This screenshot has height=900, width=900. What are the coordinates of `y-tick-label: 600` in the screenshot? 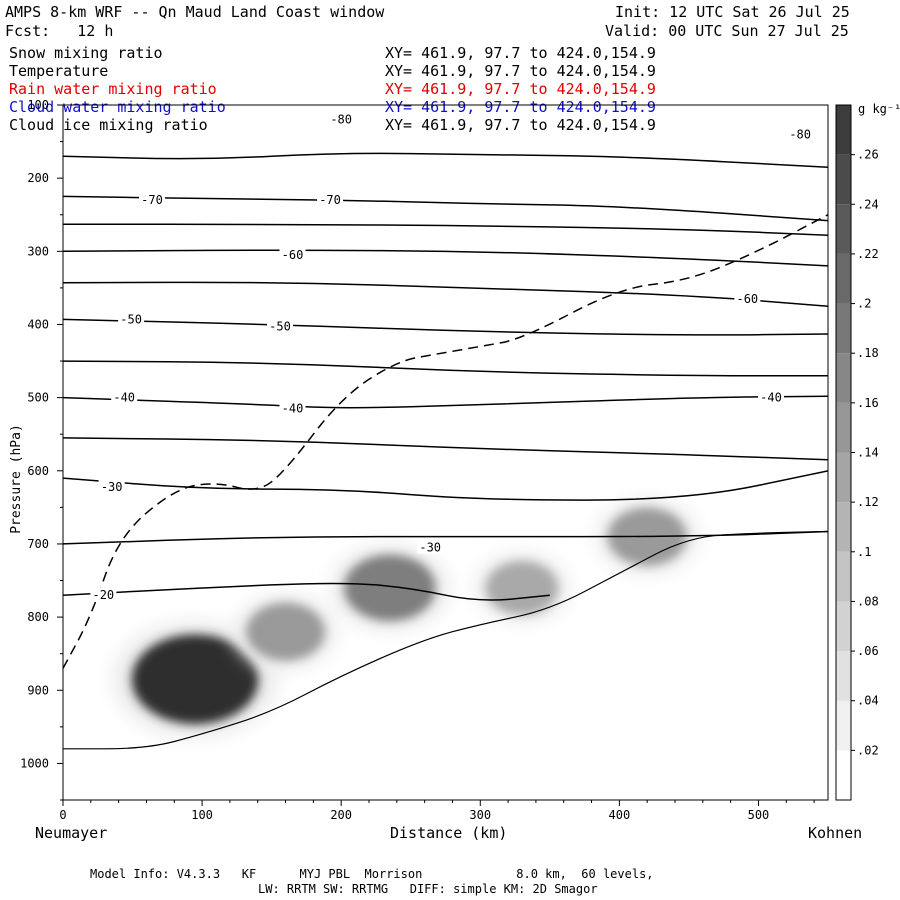 It's located at (38, 471).